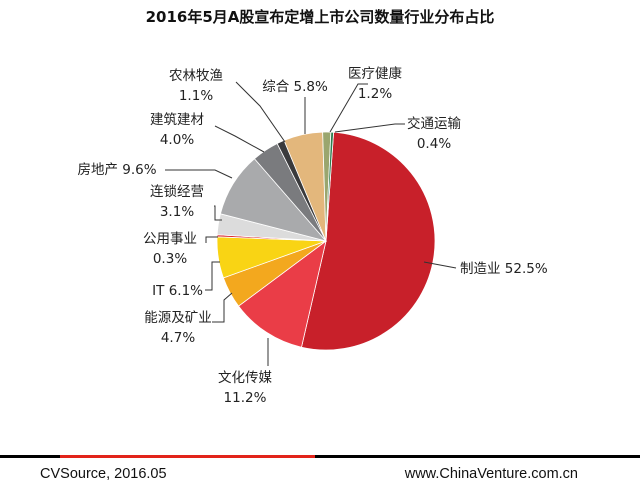 The height and width of the screenshot is (492, 640). I want to click on footer-divider-accent, so click(187, 456).